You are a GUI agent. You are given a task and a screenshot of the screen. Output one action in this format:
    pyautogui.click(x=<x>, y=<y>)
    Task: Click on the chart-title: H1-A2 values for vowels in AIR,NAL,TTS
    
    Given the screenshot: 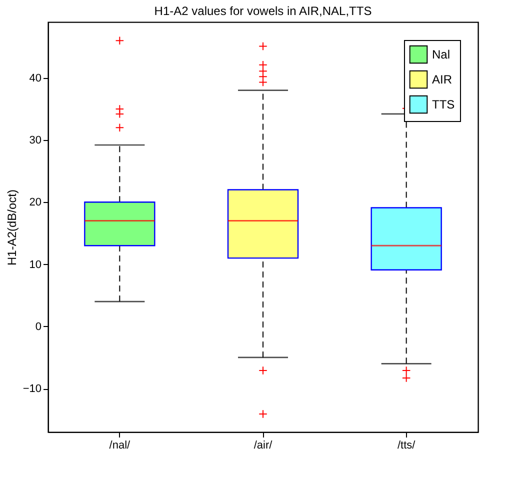 What is the action you would take?
    pyautogui.click(x=263, y=11)
    